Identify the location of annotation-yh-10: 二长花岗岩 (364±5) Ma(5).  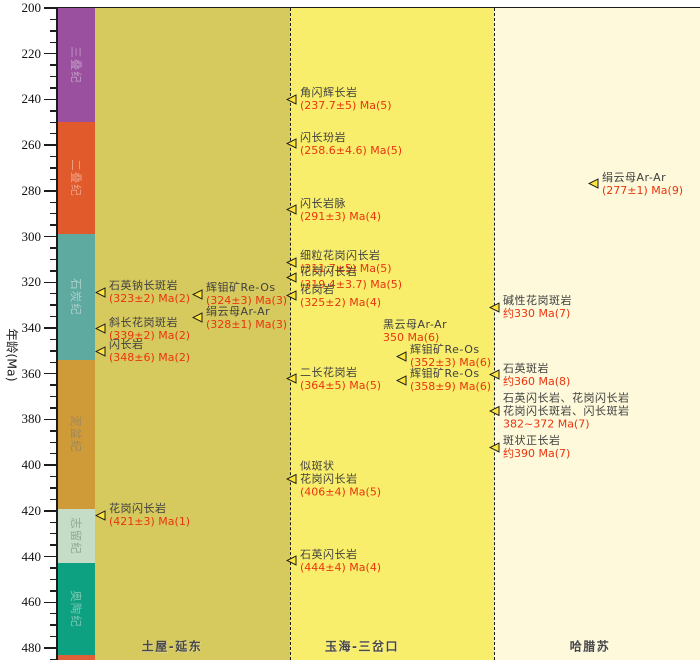
(333, 379).